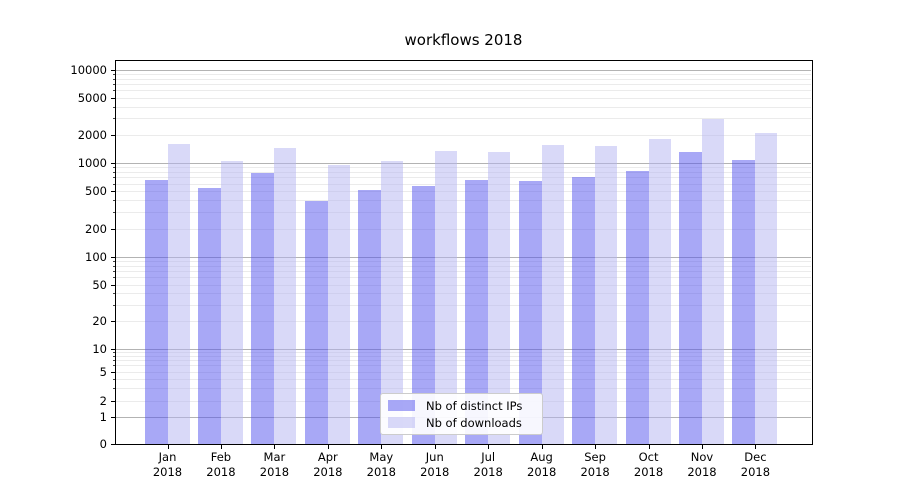 Image resolution: width=900 pixels, height=500 pixels. I want to click on bar-nb-of-distinct-ips-oct, so click(637, 307).